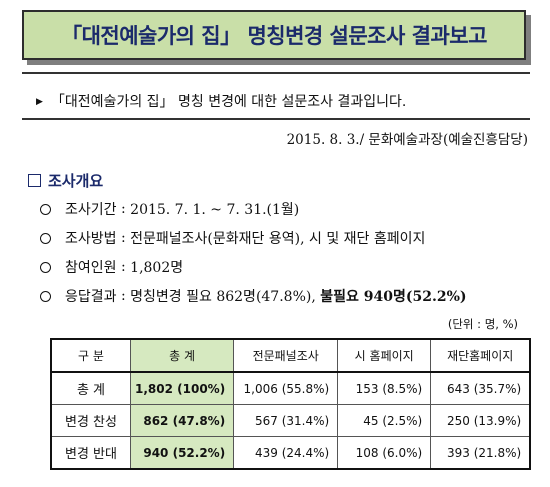 The height and width of the screenshot is (487, 550). What do you see at coordinates (225, 297) in the screenshot?
I see `item-result-value: 명칭변경 필요 862명(47.8%),` at bounding box center [225, 297].